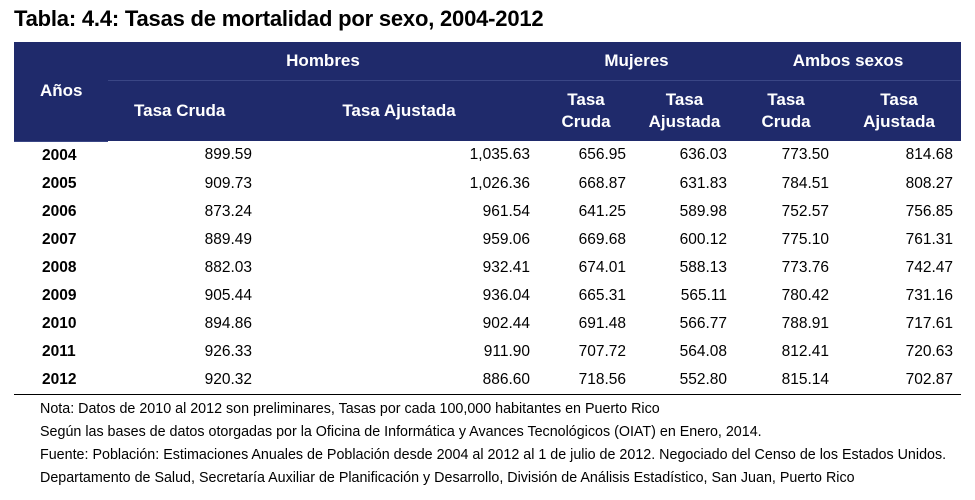 Image resolution: width=975 pixels, height=500 pixels. What do you see at coordinates (506, 267) in the screenshot?
I see `cell-hombres-tasa-ajustada: 932.41` at bounding box center [506, 267].